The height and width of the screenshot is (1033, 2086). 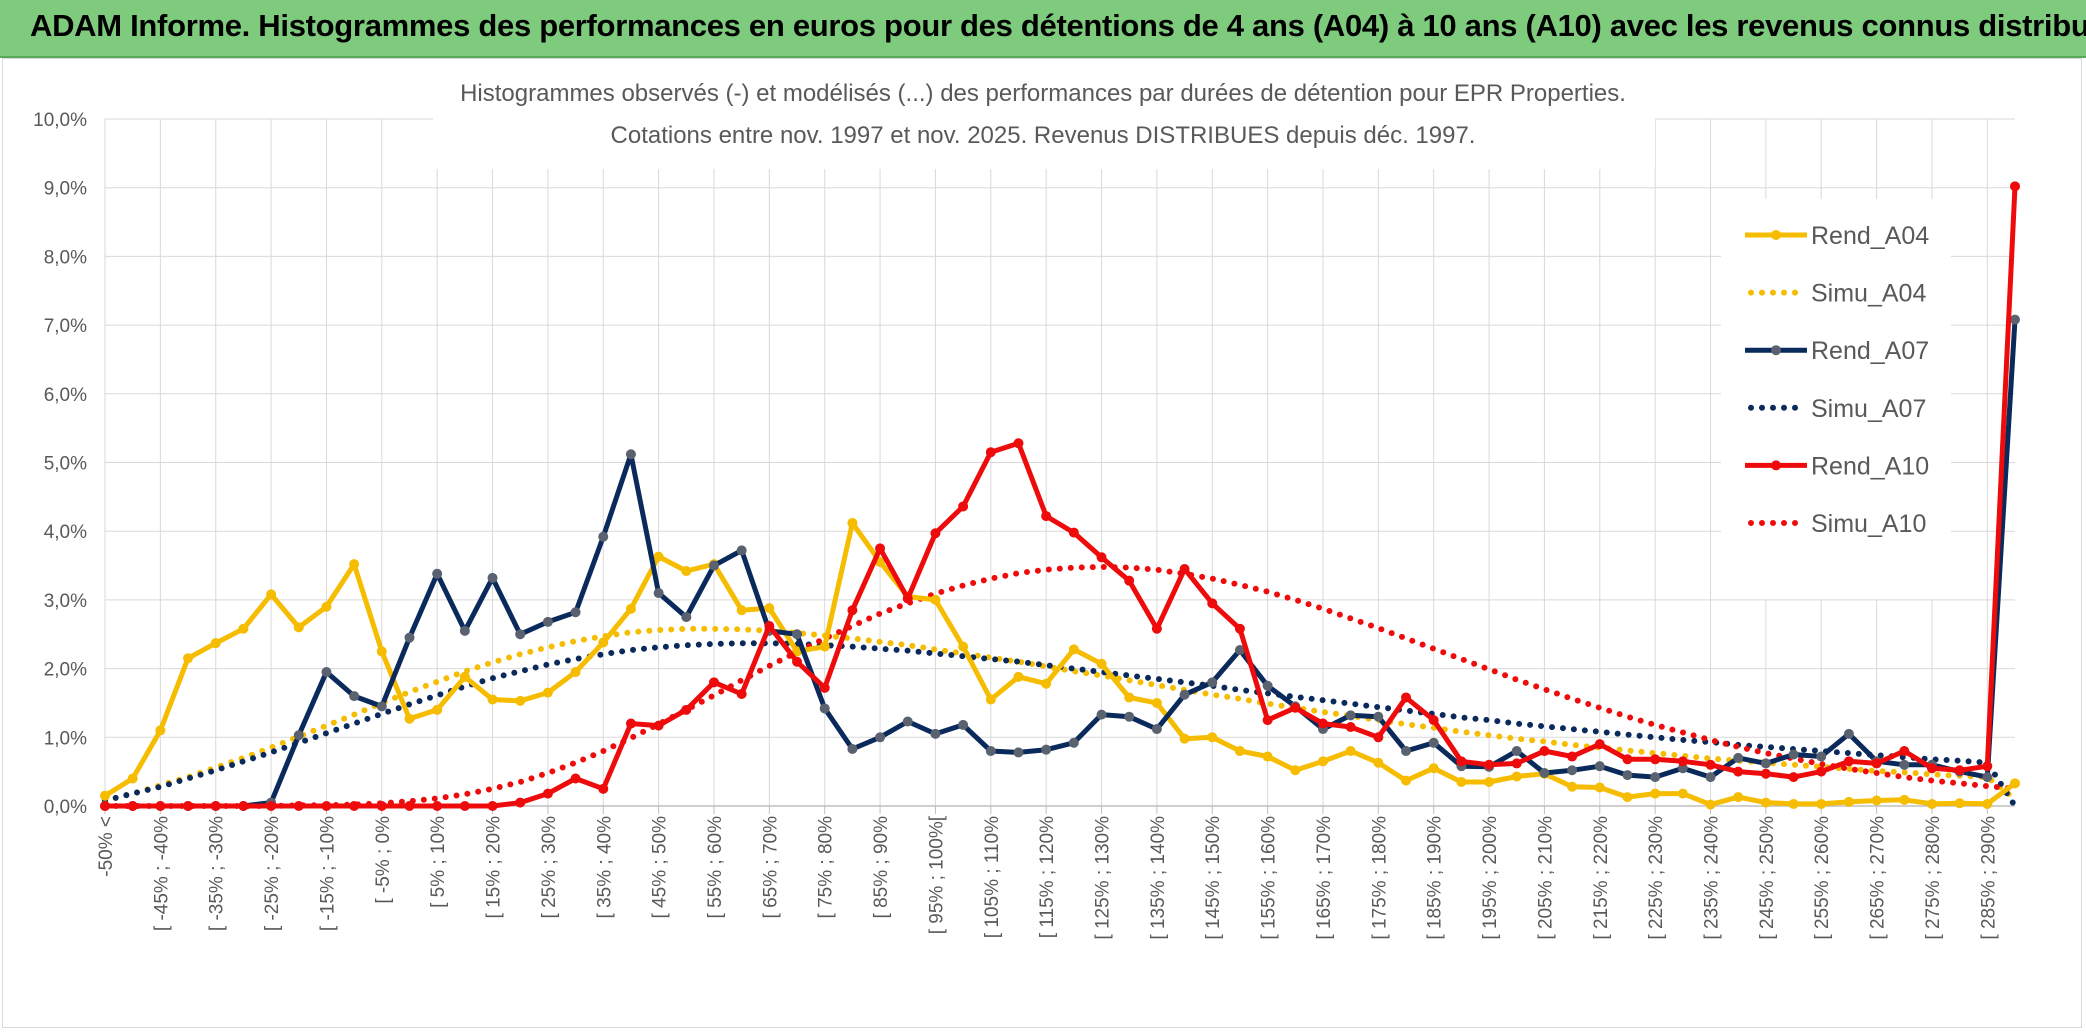 I want to click on x-tick-label: [ 175% ; 180%, so click(x=1379, y=878).